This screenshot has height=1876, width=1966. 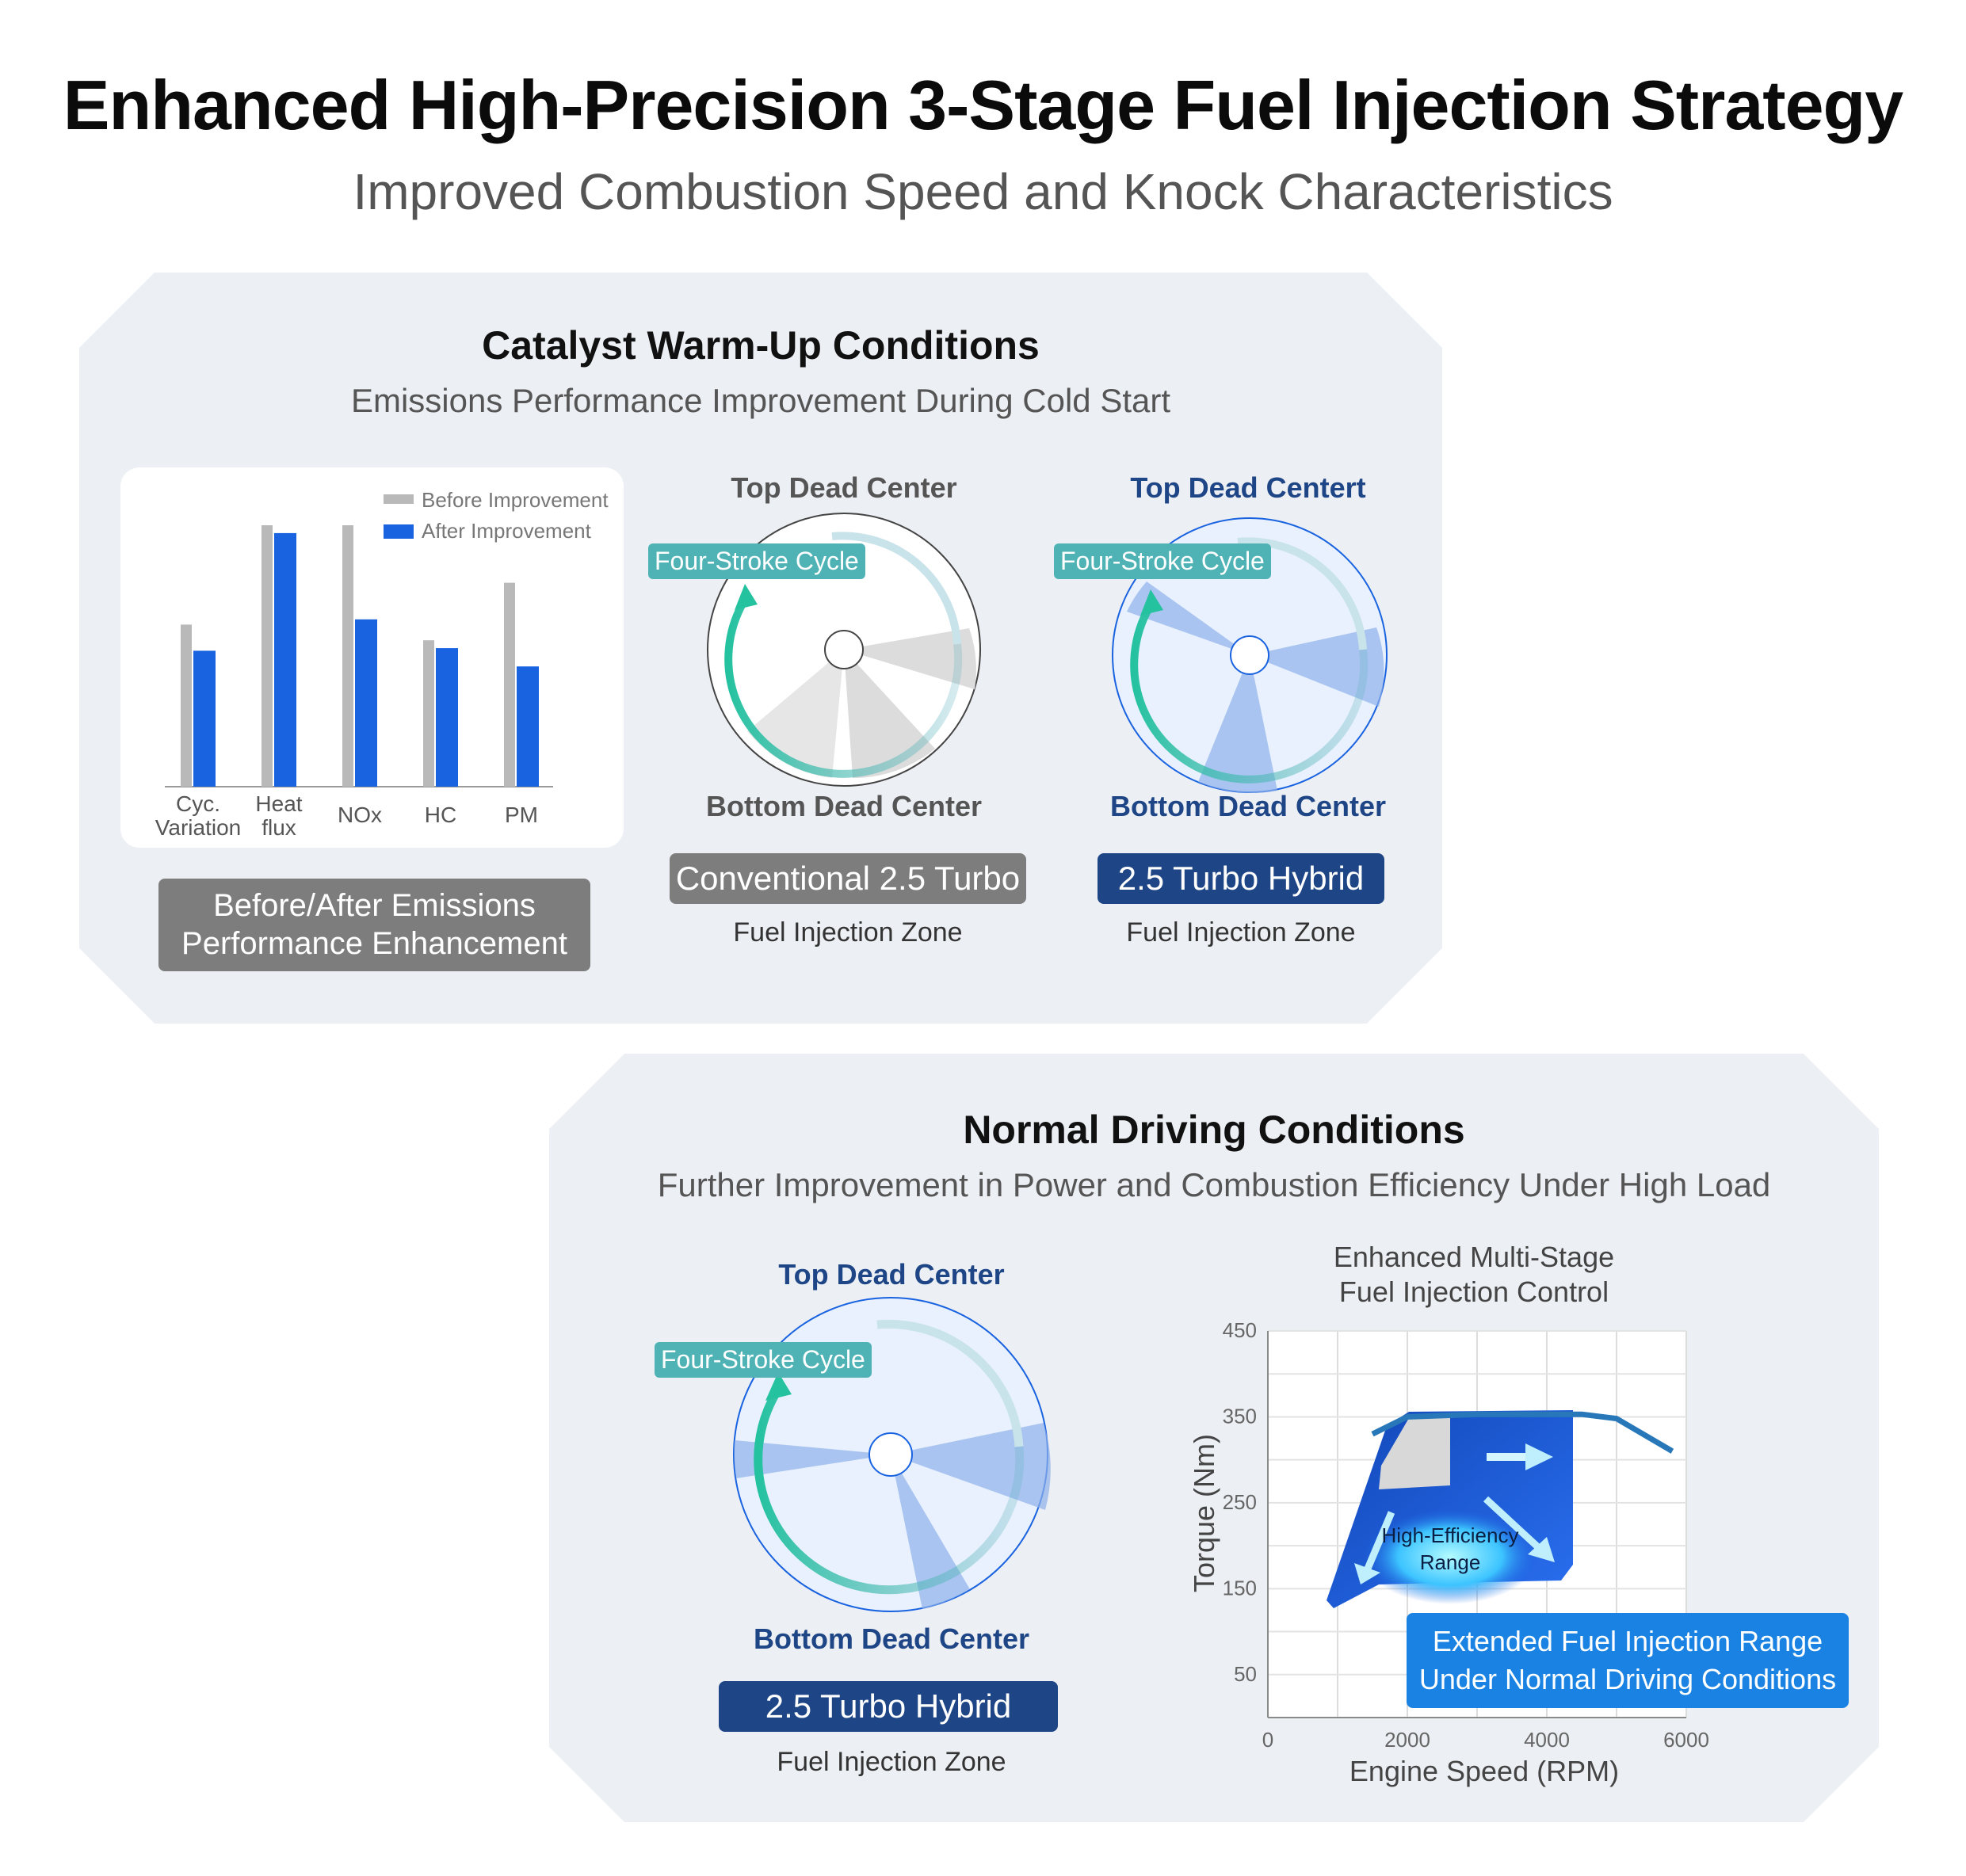 What do you see at coordinates (374, 905) in the screenshot?
I see `emissions-badge-line1: Before/After Emissions` at bounding box center [374, 905].